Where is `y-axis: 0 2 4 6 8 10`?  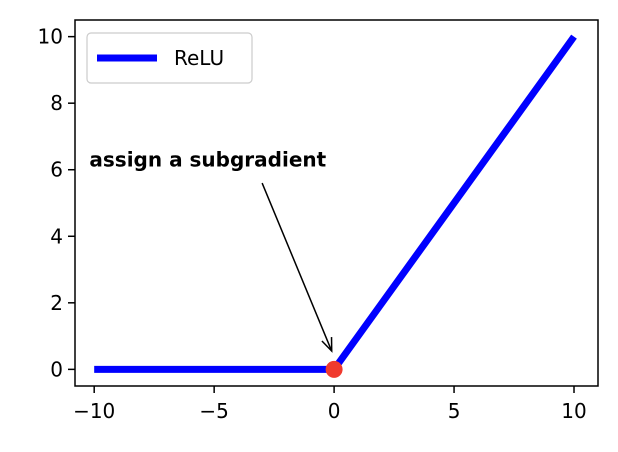 y-axis: 0 2 4 6 8 10 is located at coordinates (56, 203).